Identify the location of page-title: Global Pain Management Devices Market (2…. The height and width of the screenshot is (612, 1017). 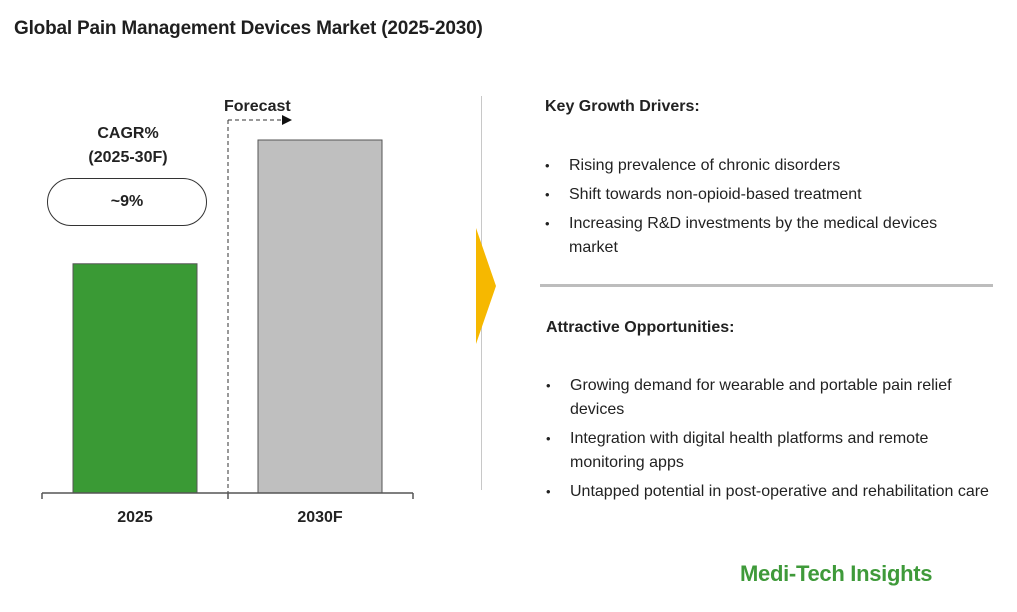
(248, 28).